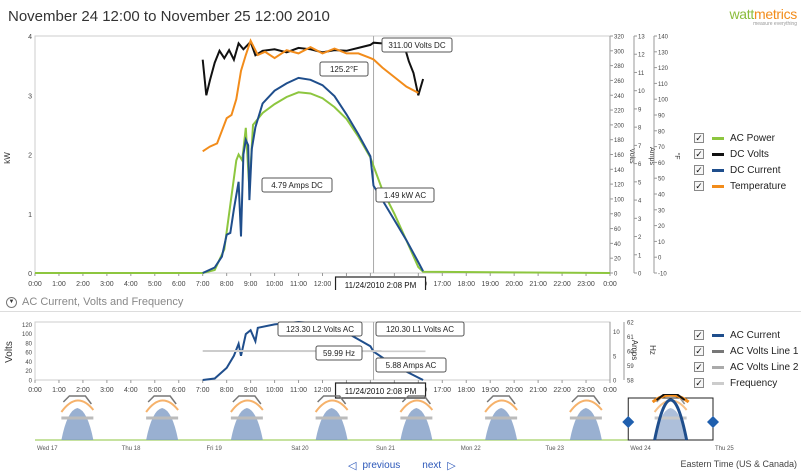  I want to click on x-tick-label: 1:00, so click(59, 390).